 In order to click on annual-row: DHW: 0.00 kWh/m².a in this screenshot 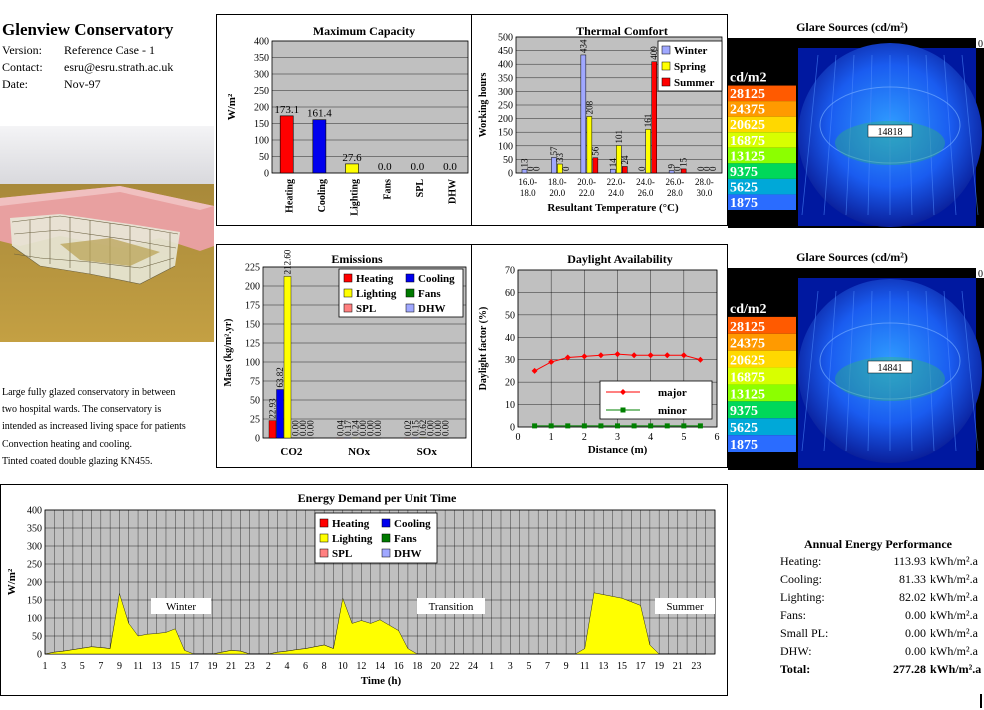, I will do `click(881, 651)`.